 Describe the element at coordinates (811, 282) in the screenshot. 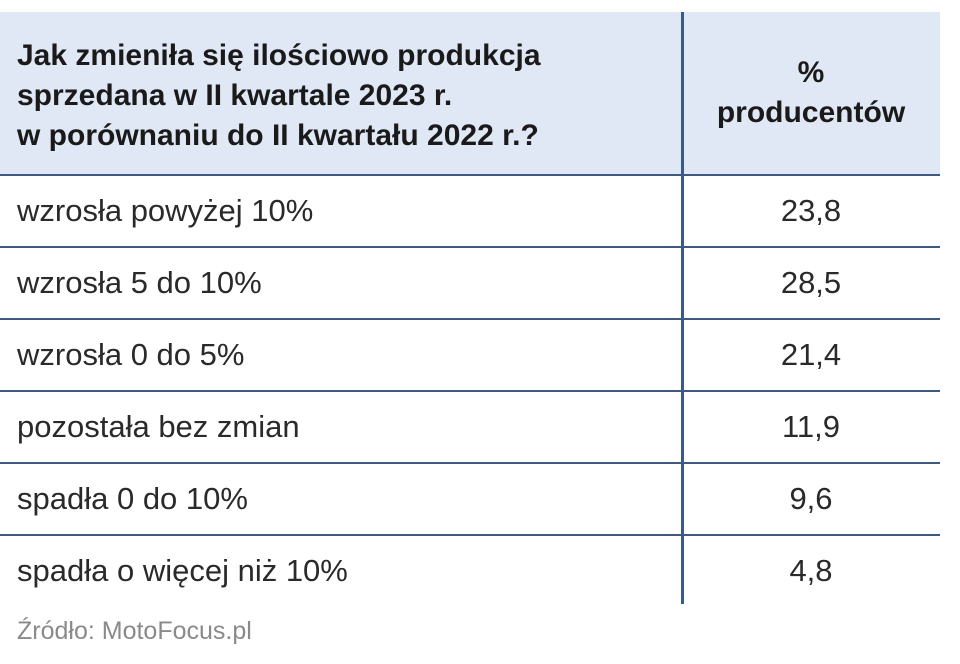

I see `row-value: 28,5` at that location.